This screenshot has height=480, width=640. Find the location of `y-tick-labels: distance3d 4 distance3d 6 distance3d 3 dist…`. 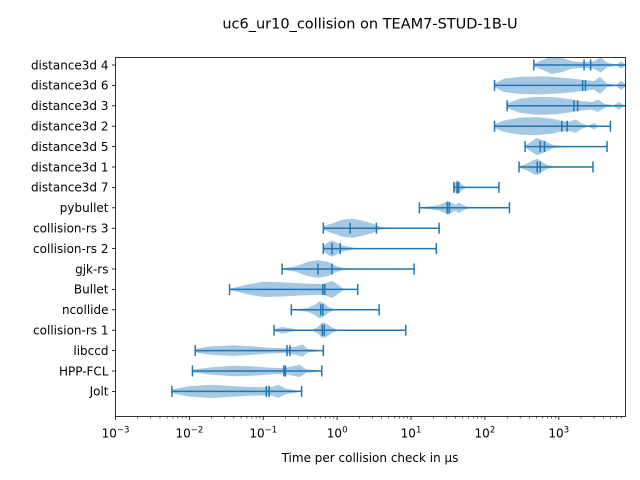

y-tick-labels: distance3d 4 distance3d 6 distance3d 3 dist… is located at coordinates (73, 228).